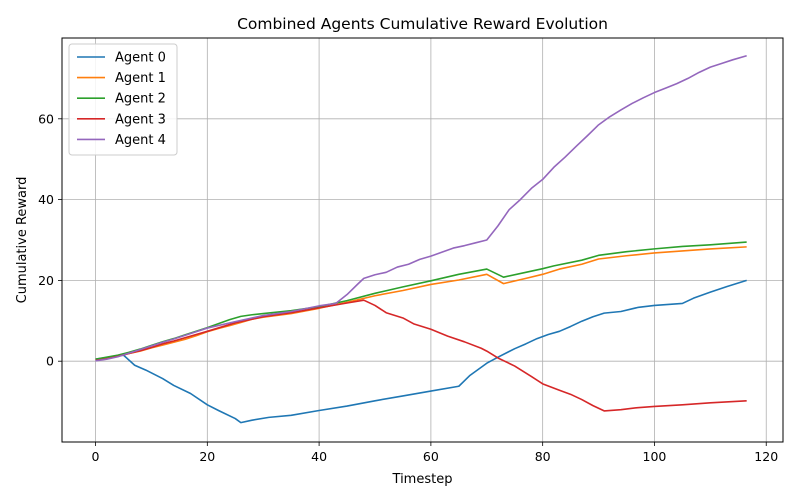 This screenshot has width=800, height=500. Describe the element at coordinates (766, 456) in the screenshot. I see `x-tick-label: 120` at that location.